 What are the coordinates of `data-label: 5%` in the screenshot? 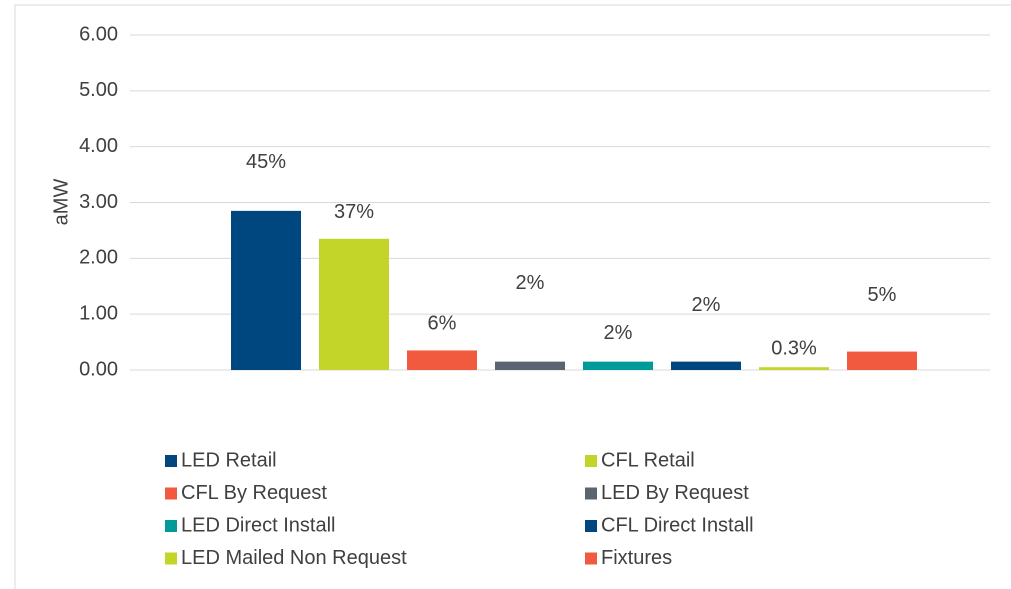 It's located at (882, 295).